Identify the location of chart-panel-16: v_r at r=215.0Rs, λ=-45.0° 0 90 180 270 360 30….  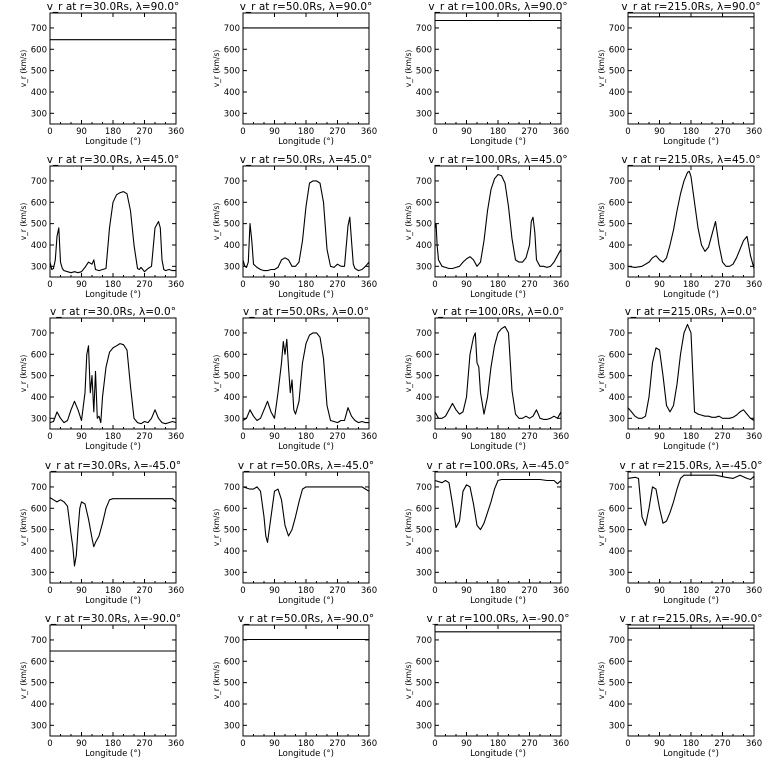
(680, 533).